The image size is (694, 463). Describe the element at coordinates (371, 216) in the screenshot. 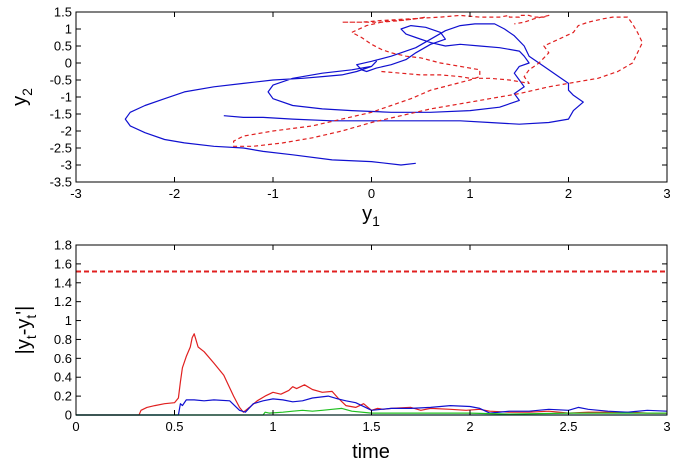

I see `phase-plot-xlabel: y1` at that location.